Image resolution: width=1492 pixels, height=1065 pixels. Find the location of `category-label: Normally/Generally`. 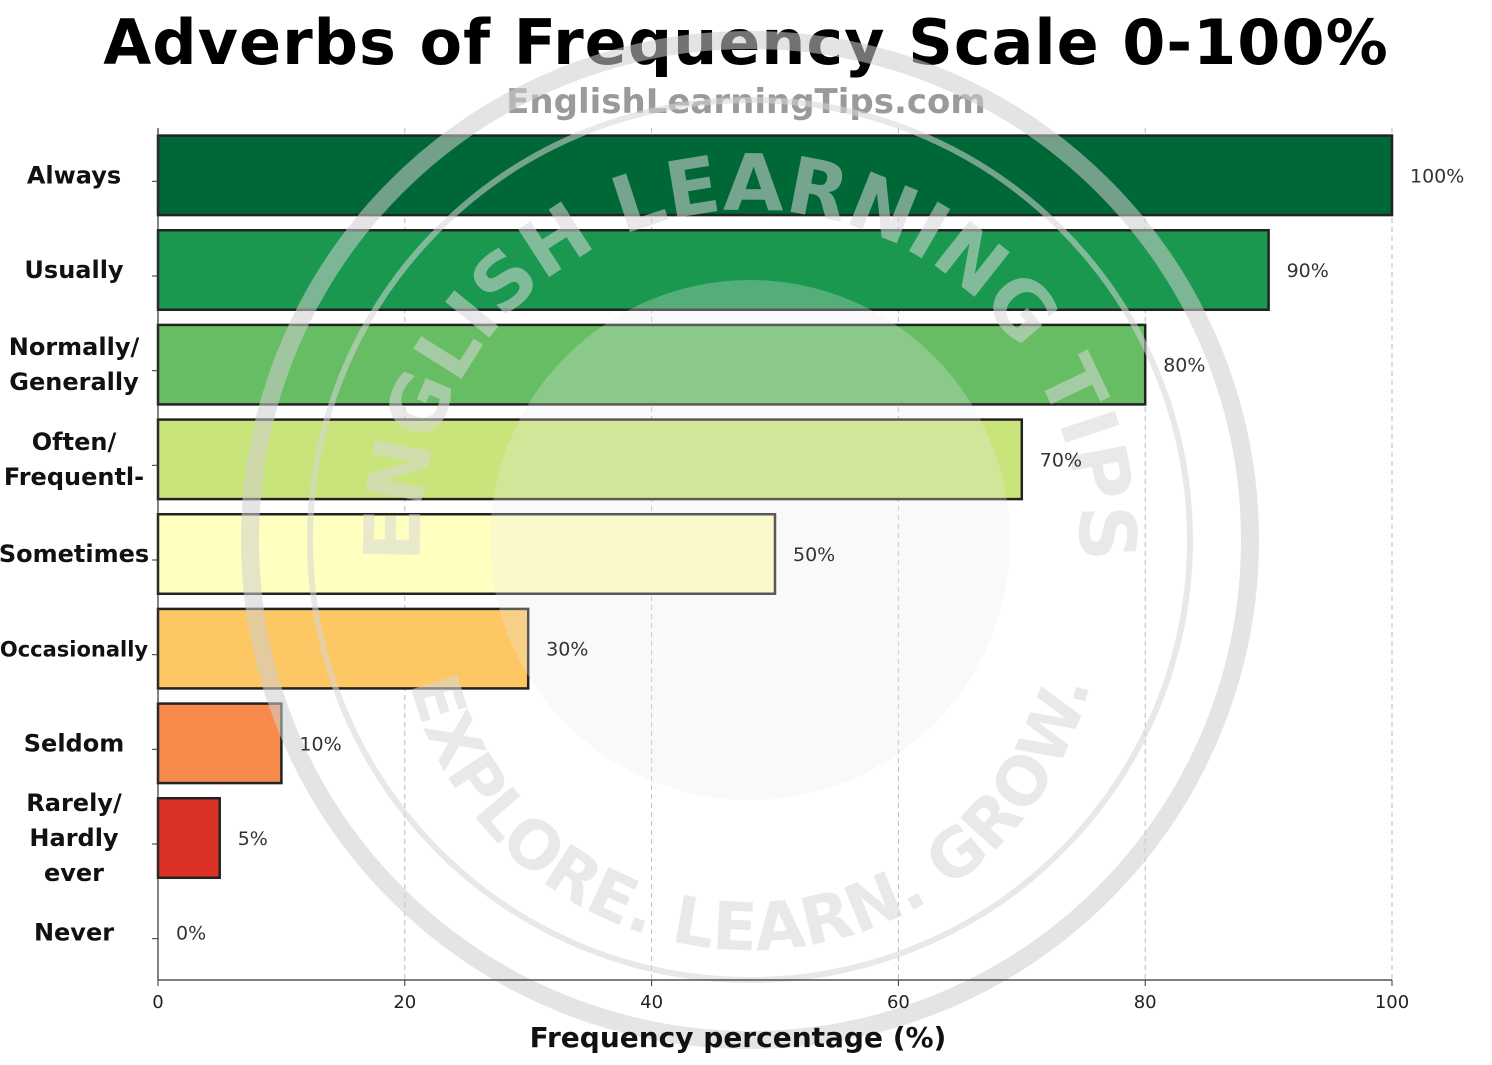

category-label: Normally/Generally is located at coordinates (74, 364).